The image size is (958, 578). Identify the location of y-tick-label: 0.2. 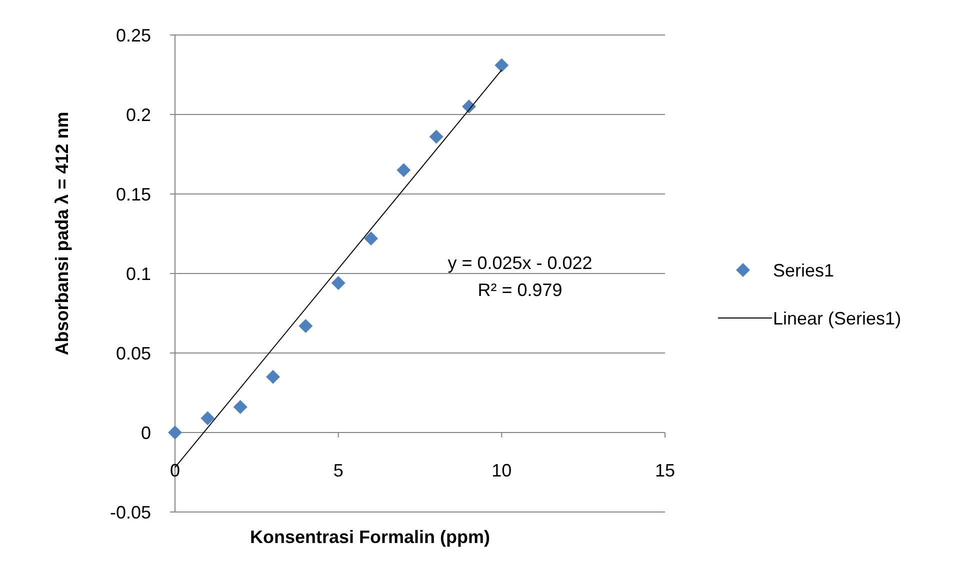
(138, 114).